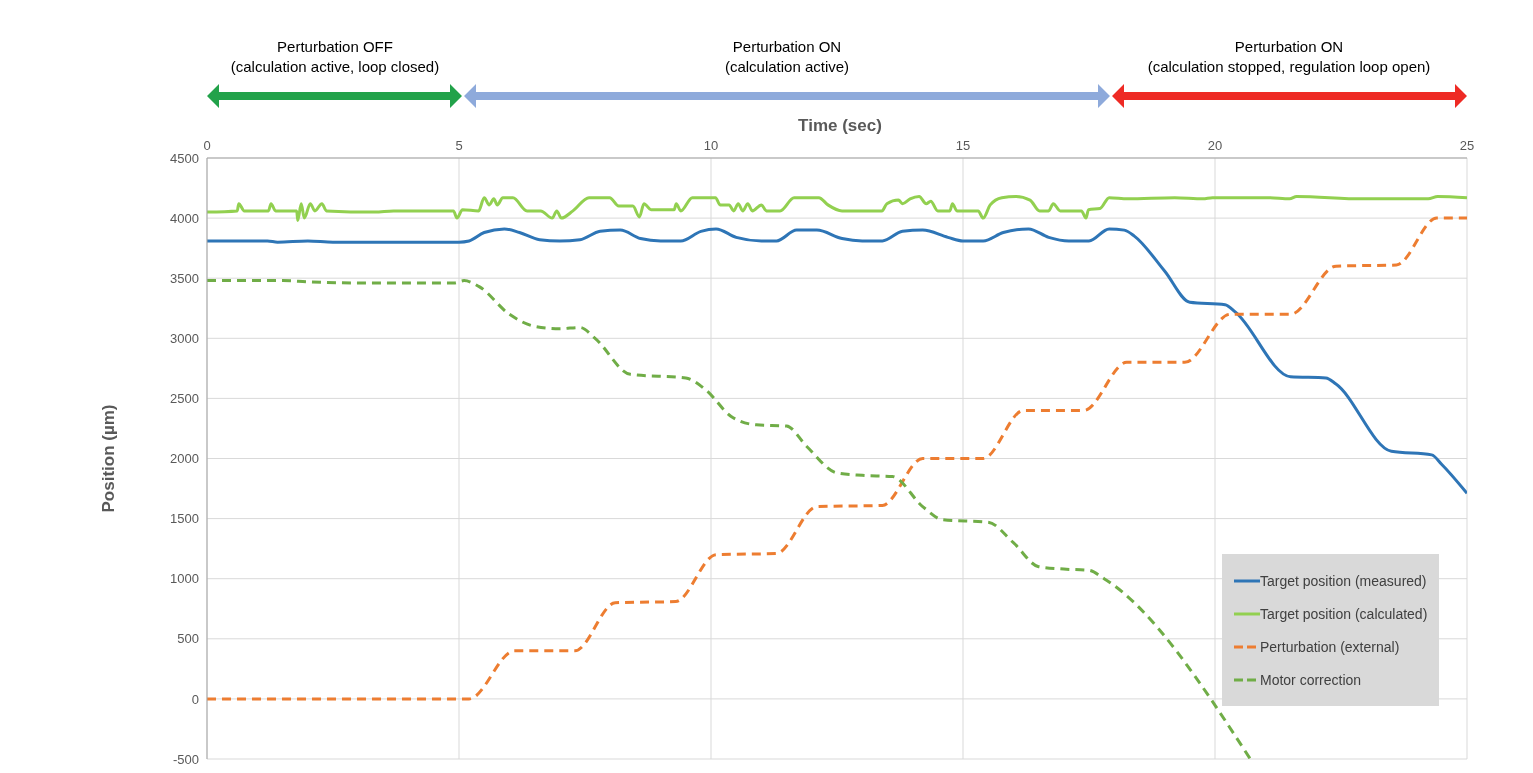  I want to click on x-axis-title: Time (sec), so click(840, 126).